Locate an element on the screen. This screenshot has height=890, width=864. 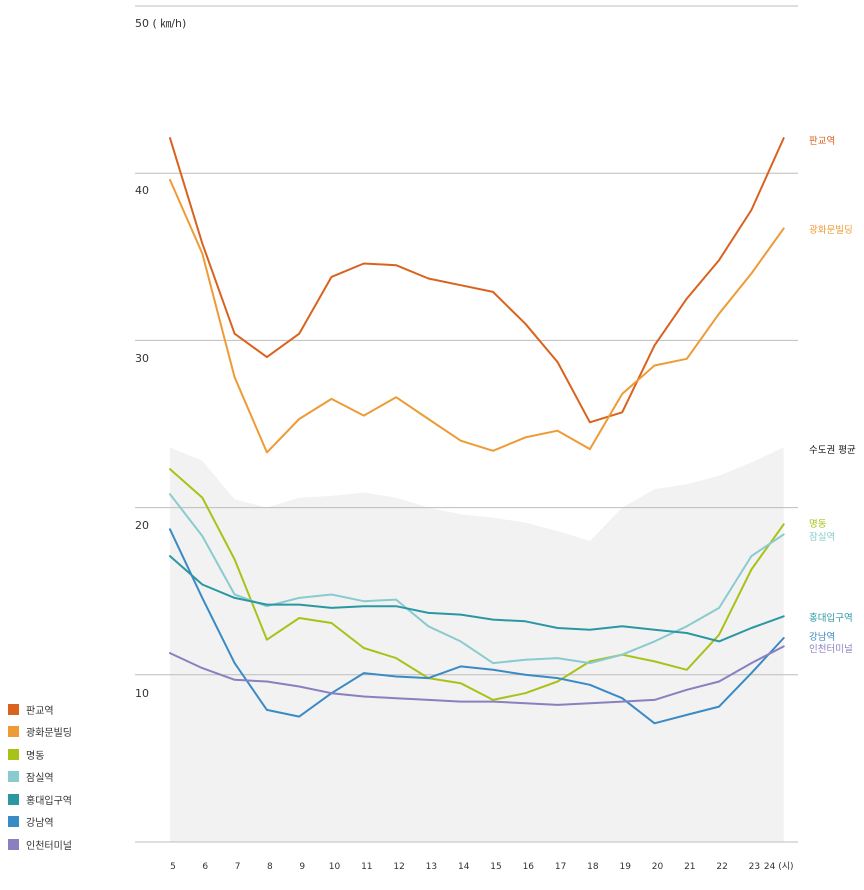
y-tick-label: 40 is located at coordinates (142, 190).